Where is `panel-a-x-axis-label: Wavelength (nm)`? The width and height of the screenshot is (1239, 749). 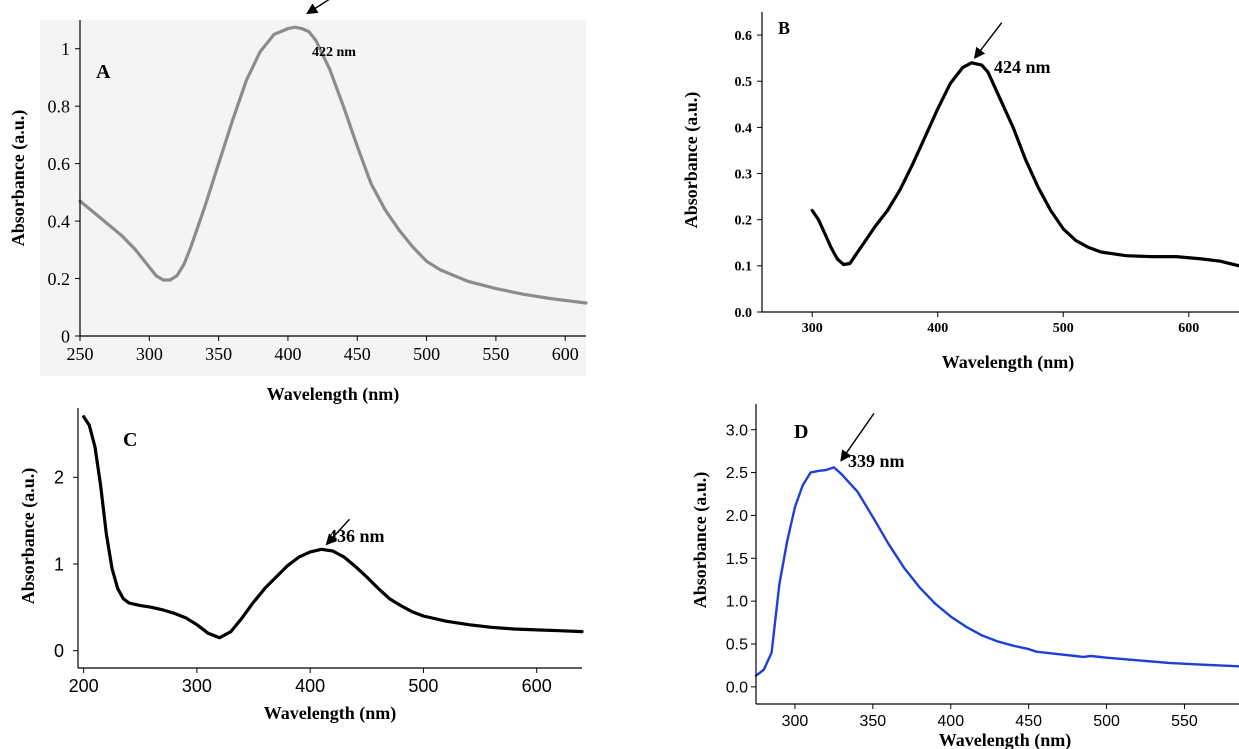
panel-a-x-axis-label: Wavelength (nm) is located at coordinates (333, 394).